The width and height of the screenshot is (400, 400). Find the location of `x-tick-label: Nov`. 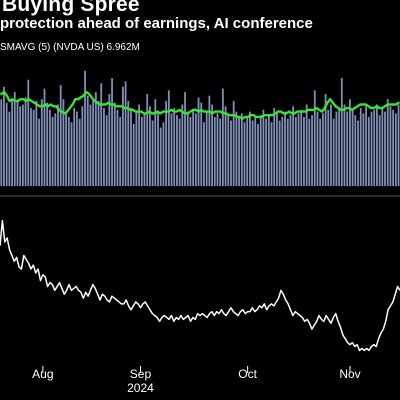

x-tick-label: Nov is located at coordinates (349, 374).